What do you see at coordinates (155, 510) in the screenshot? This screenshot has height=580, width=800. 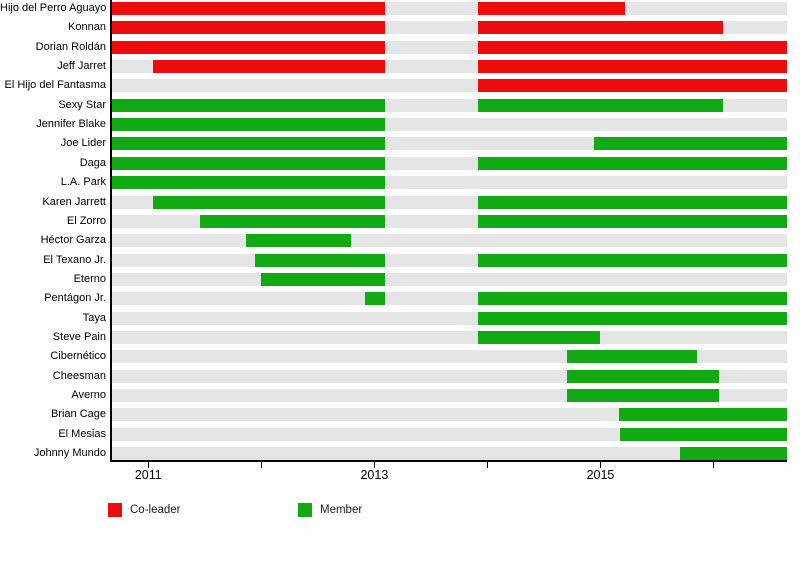 I see `legend-label-co-leader: Co-leader` at bounding box center [155, 510].